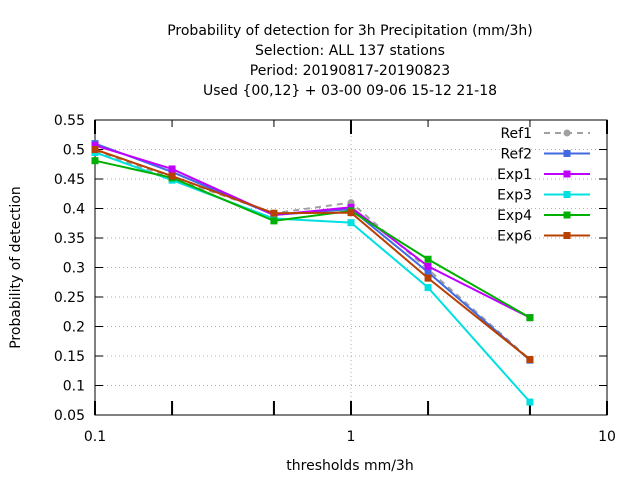  What do you see at coordinates (514, 216) in the screenshot?
I see `legend-label: Exp4` at bounding box center [514, 216].